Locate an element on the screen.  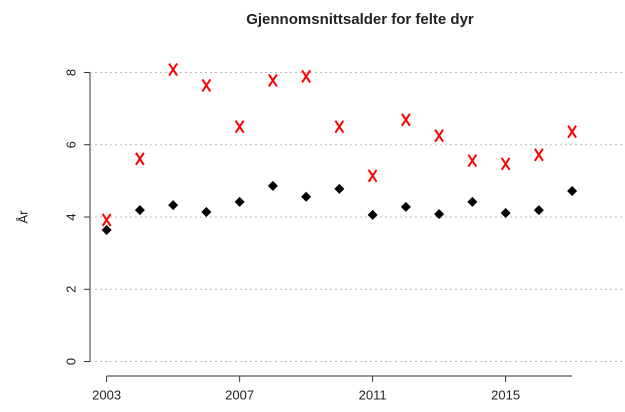
x-tick-label: 2003 is located at coordinates (106, 394).